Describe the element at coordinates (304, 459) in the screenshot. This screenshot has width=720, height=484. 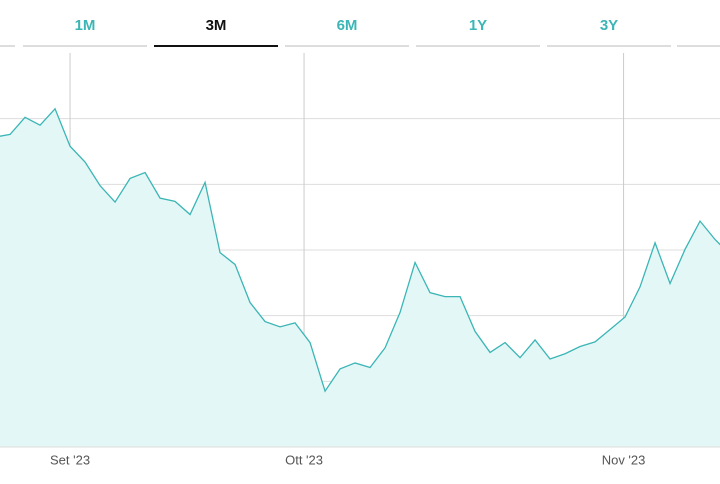
I see `x-tick-label: Ott '23` at that location.